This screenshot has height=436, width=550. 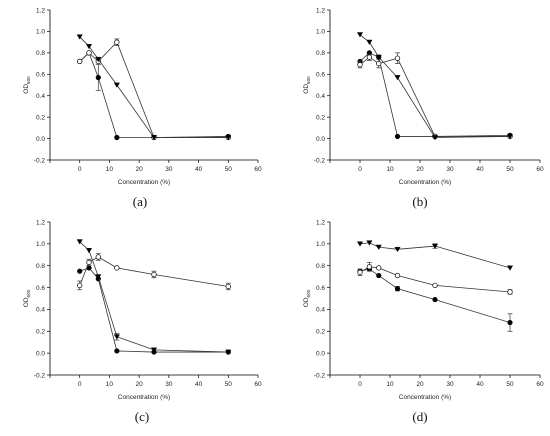 What do you see at coordinates (169, 384) in the screenshot?
I see `x-tick-label: 30` at bounding box center [169, 384].